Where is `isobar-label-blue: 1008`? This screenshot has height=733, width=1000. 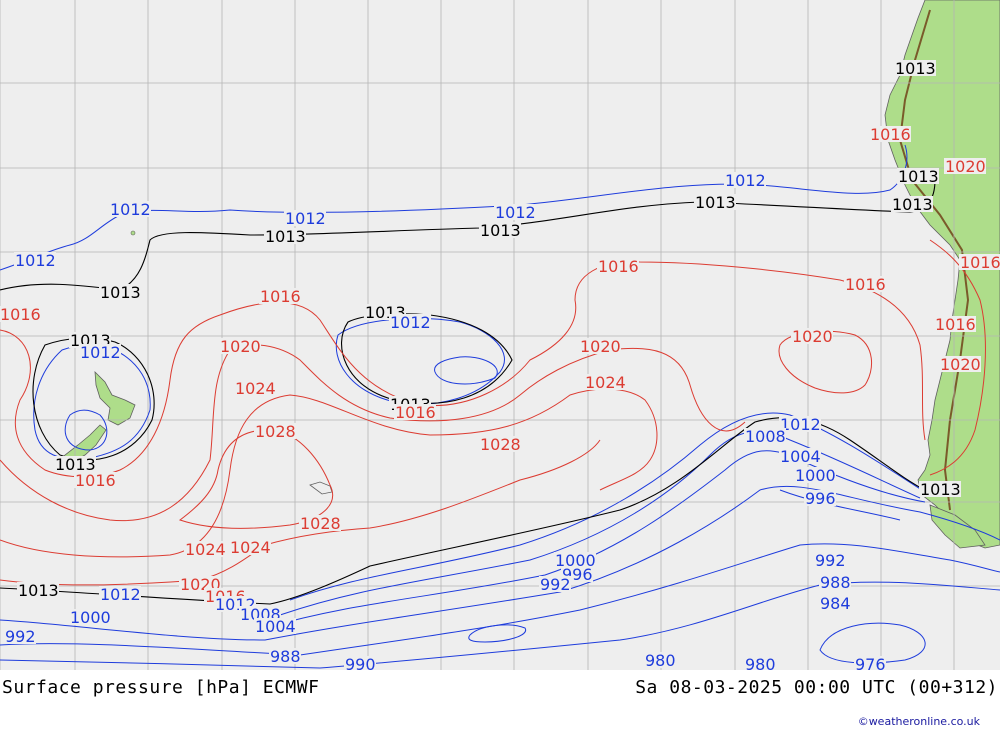
isobar-label-blue: 1008 is located at coordinates (765, 436).